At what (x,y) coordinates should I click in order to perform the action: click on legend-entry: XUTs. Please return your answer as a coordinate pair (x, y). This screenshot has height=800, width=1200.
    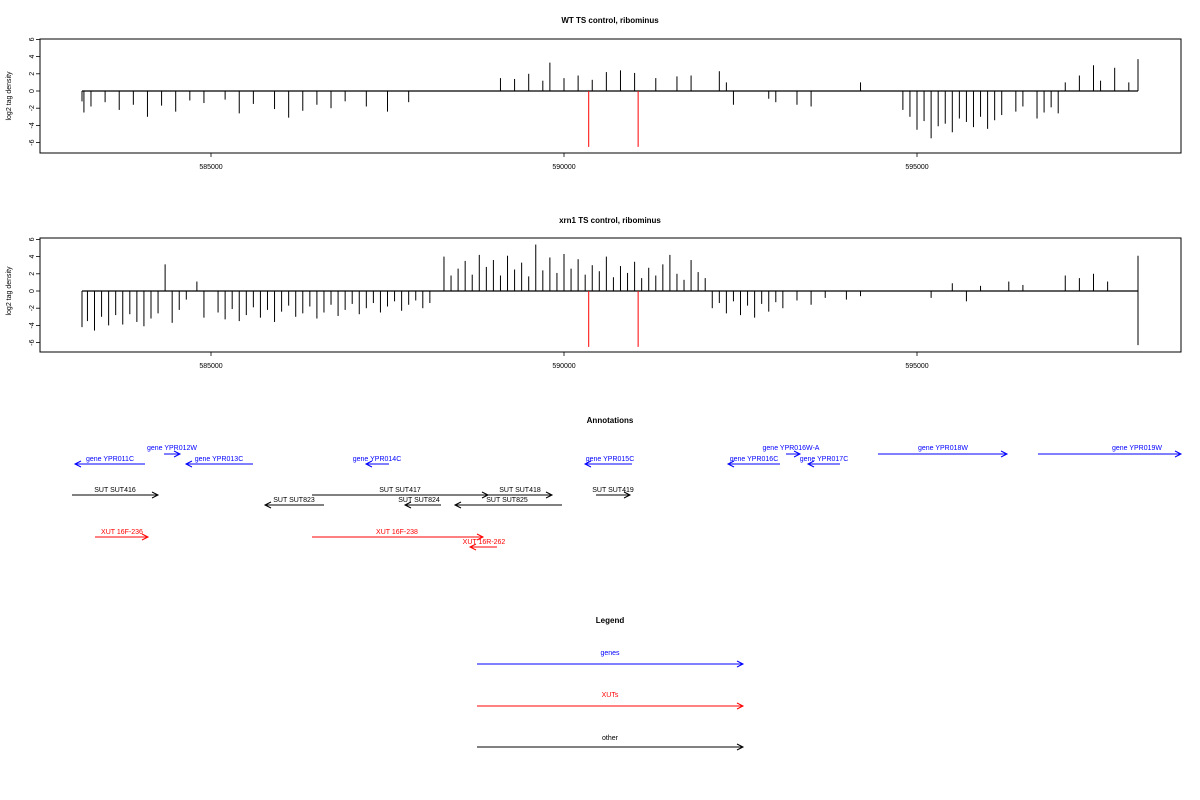
    Looking at the image, I should click on (611, 701).